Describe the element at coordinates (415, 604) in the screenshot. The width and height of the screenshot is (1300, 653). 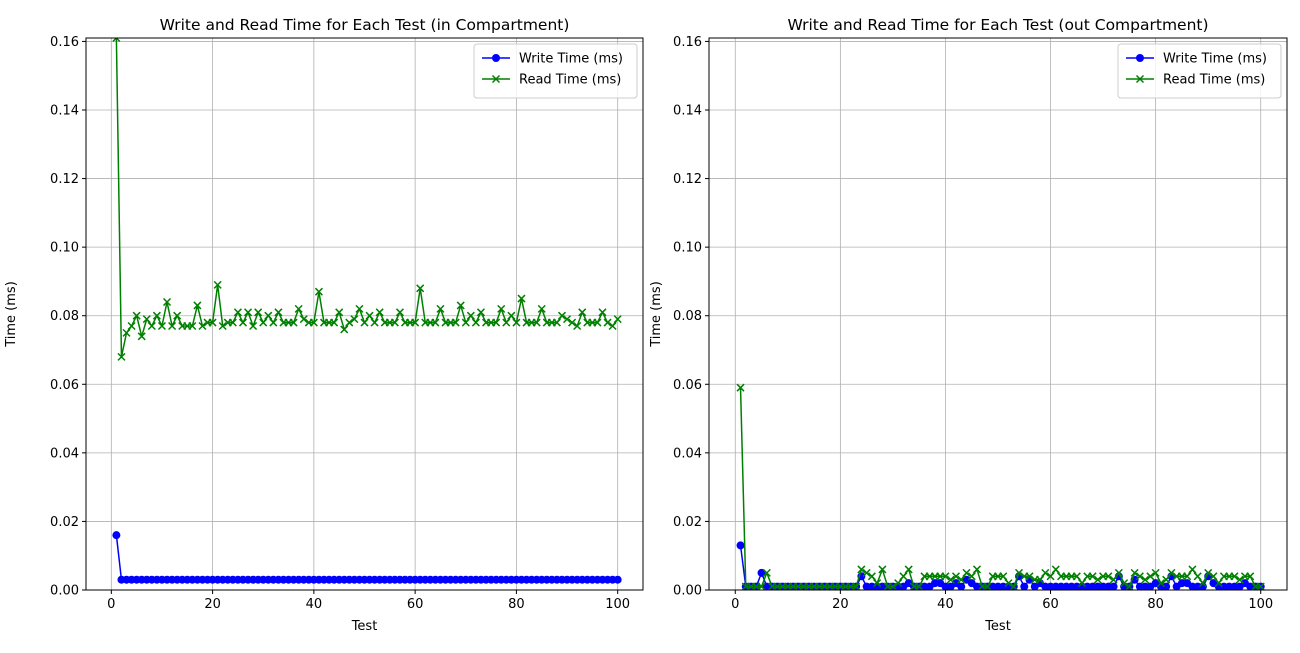
I see `x-tick-label: 60` at that location.